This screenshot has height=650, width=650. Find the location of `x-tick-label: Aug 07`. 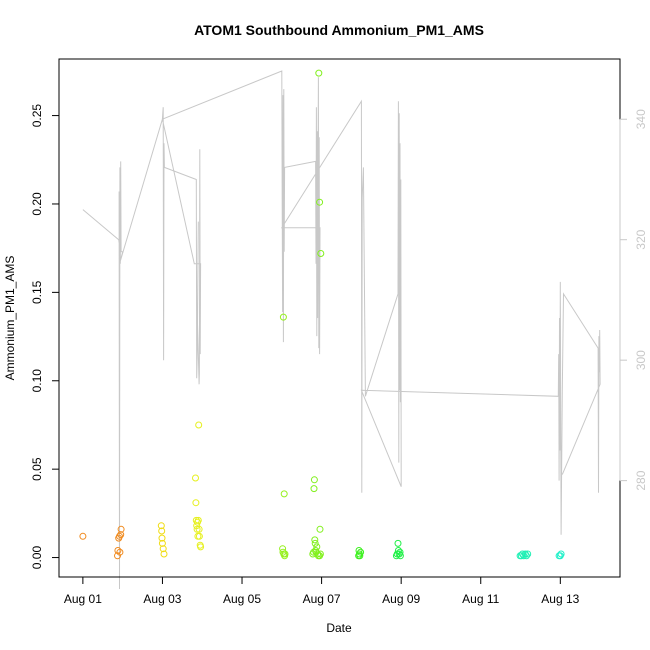

x-tick-label: Aug 07 is located at coordinates (322, 599).